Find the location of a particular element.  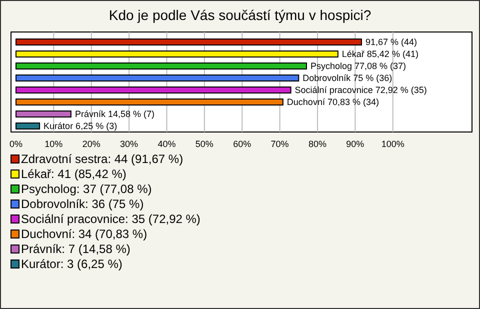

x-tick-label: 70% is located at coordinates (279, 144).